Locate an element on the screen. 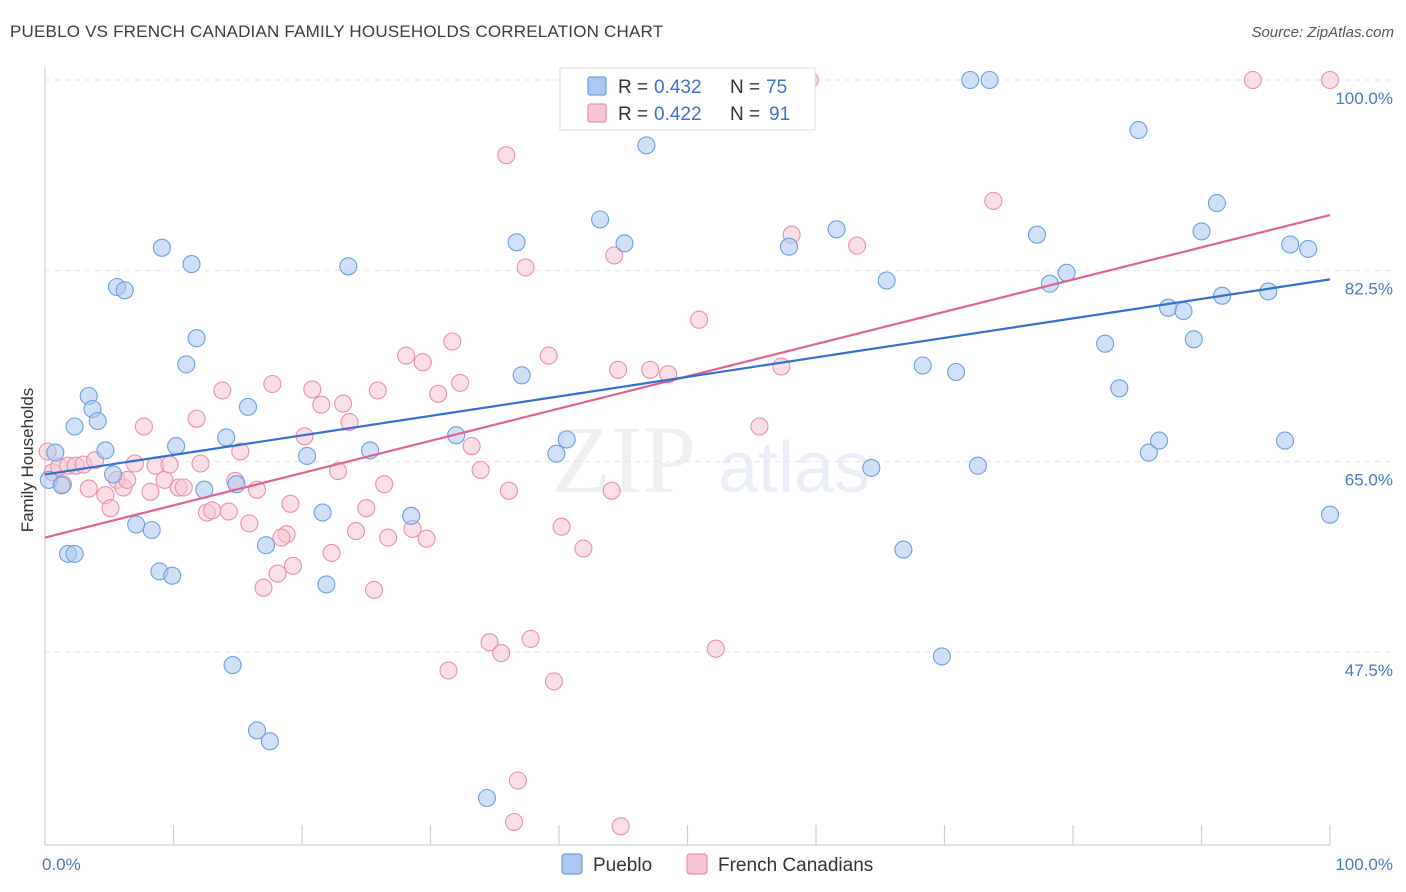  legend-r-value-0: 0.432 is located at coordinates (678, 87).